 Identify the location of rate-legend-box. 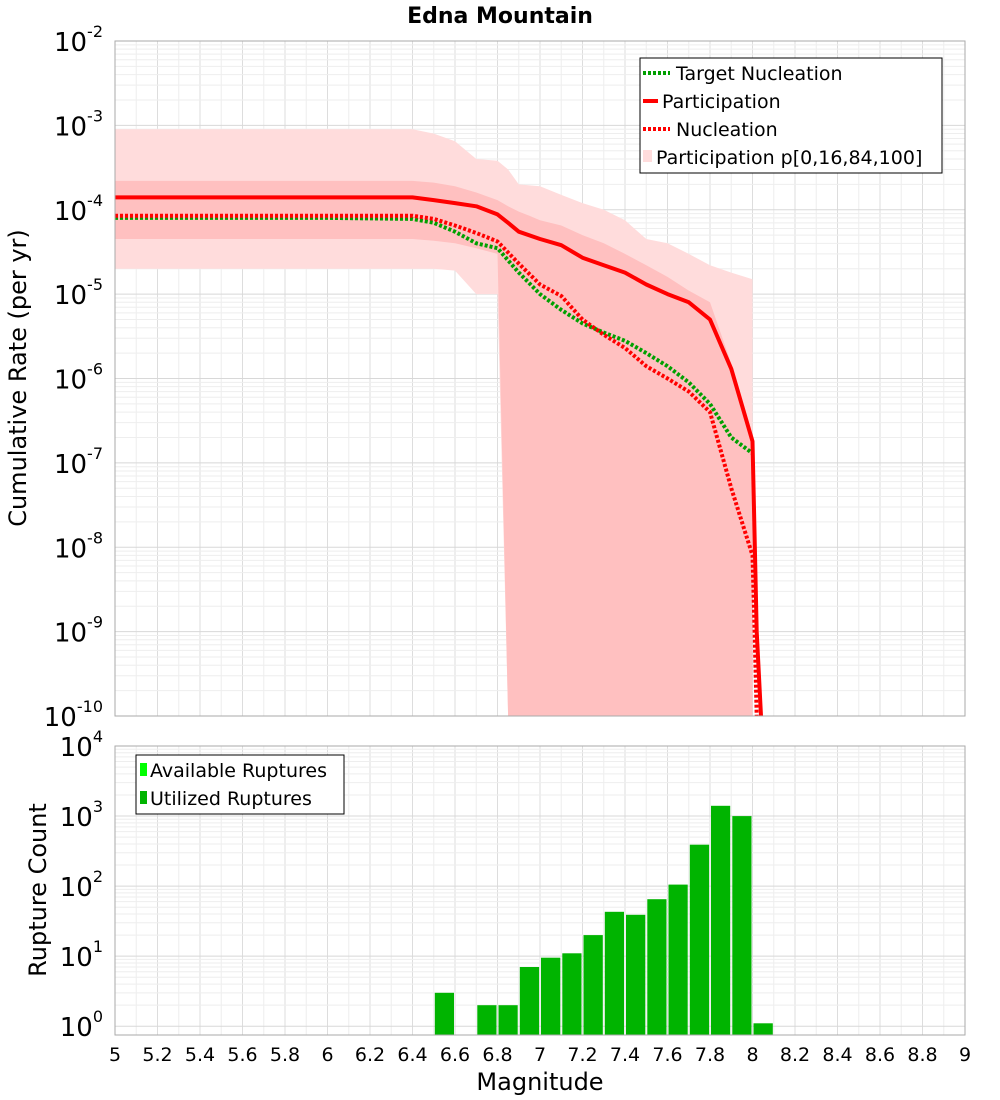
(791, 115).